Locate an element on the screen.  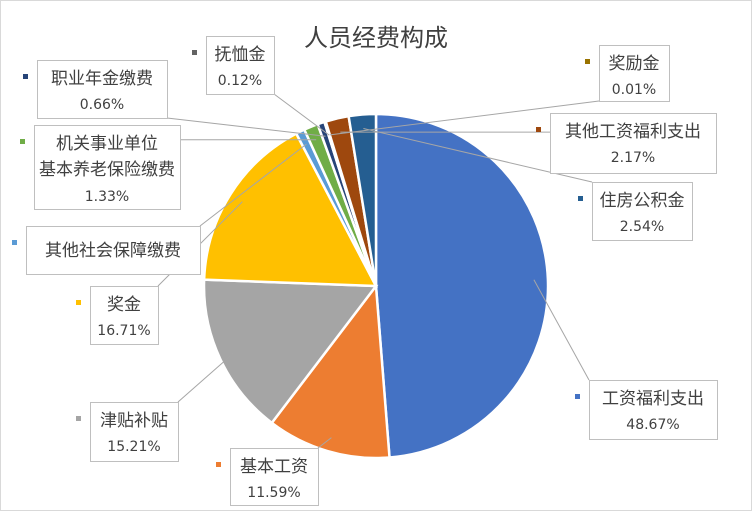
data-label-value: 0.66% is located at coordinates (102, 105).